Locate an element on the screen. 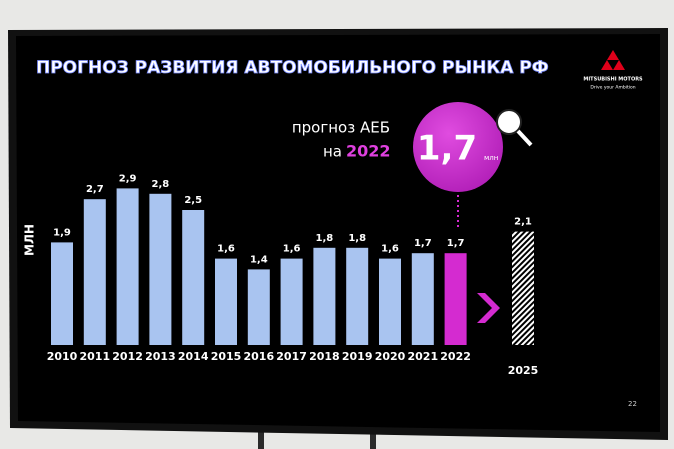  x-tick-label: 2022 is located at coordinates (455, 356).